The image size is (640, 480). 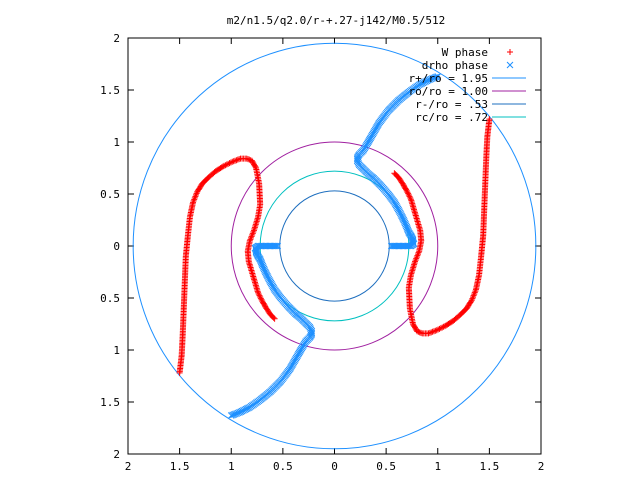 I want to click on circle-ro, so click(x=334, y=246).